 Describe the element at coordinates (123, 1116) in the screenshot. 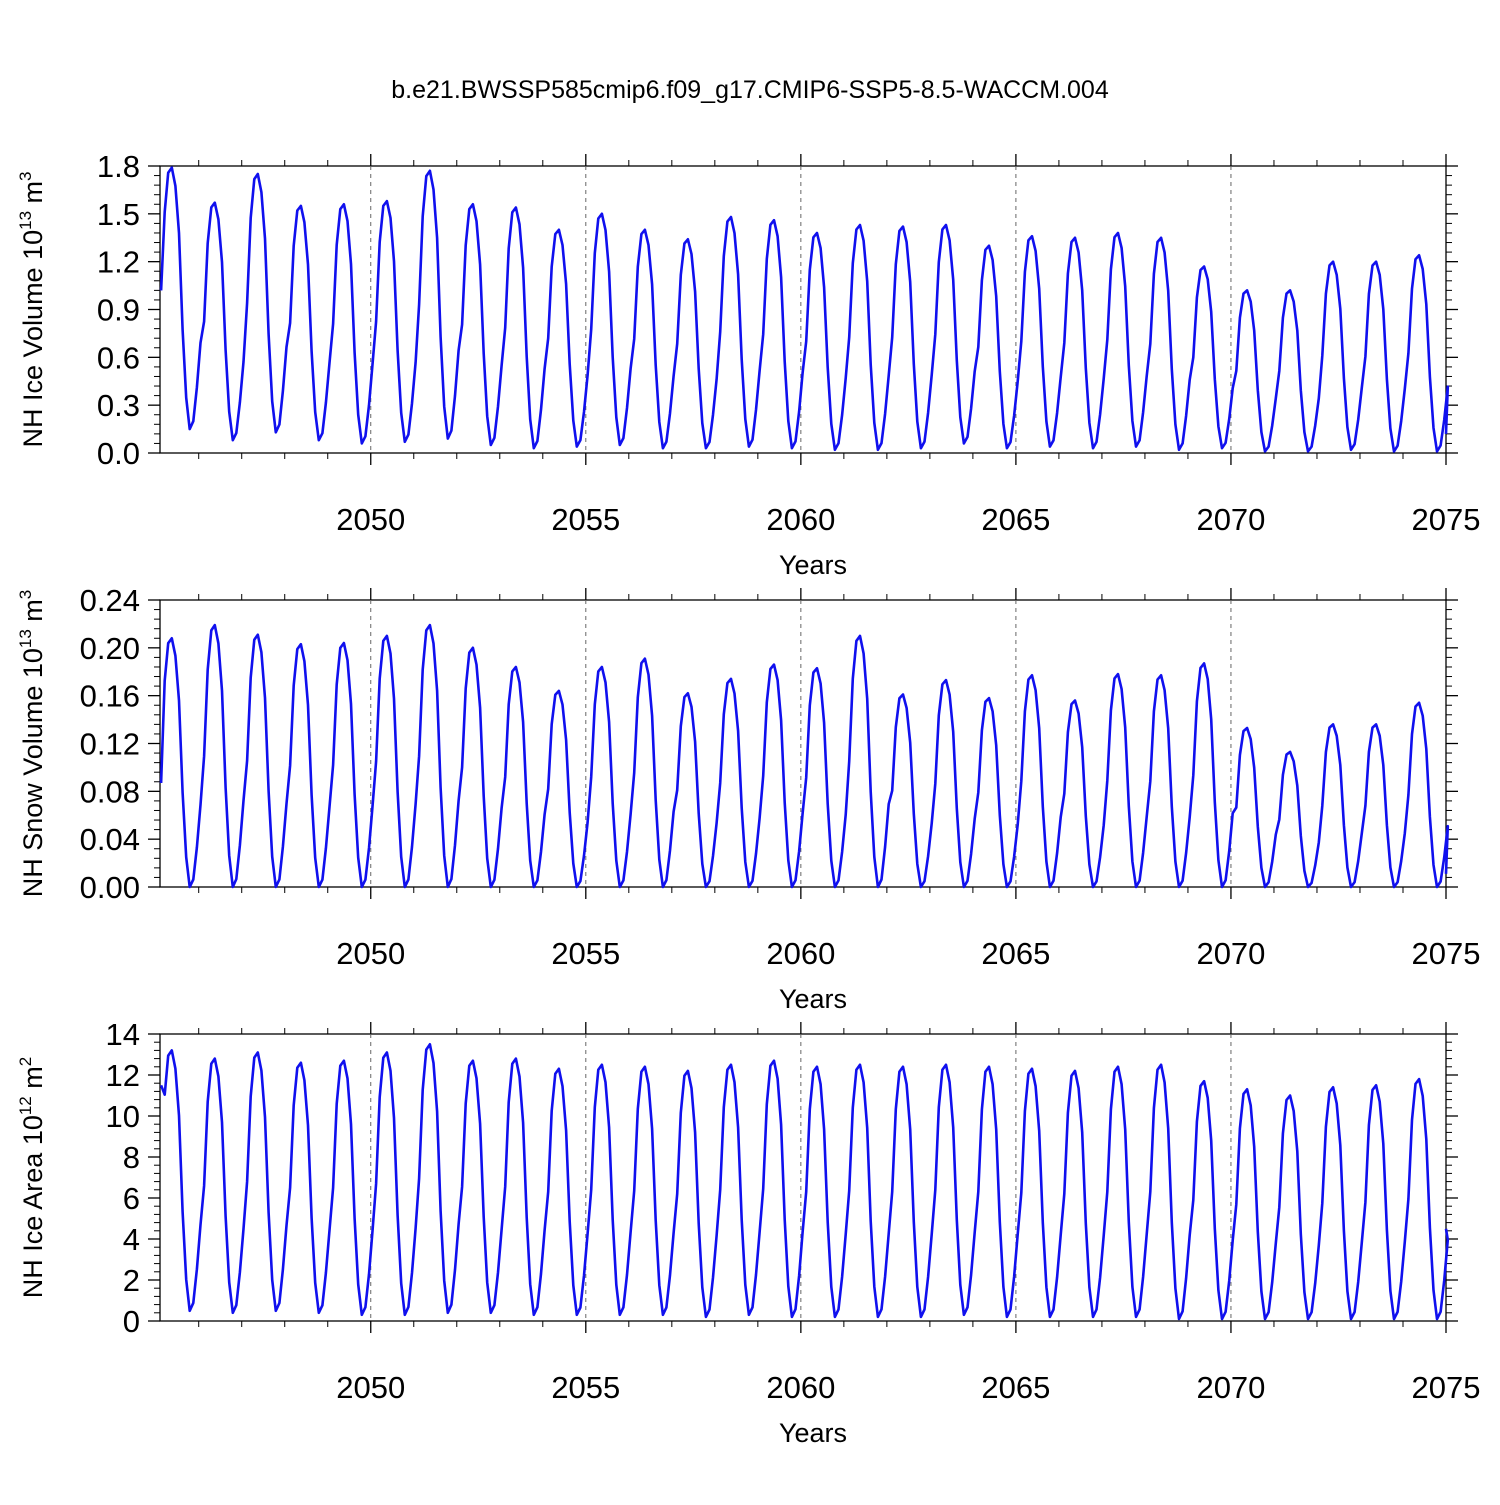

I see `y-tick-label: 10` at that location.